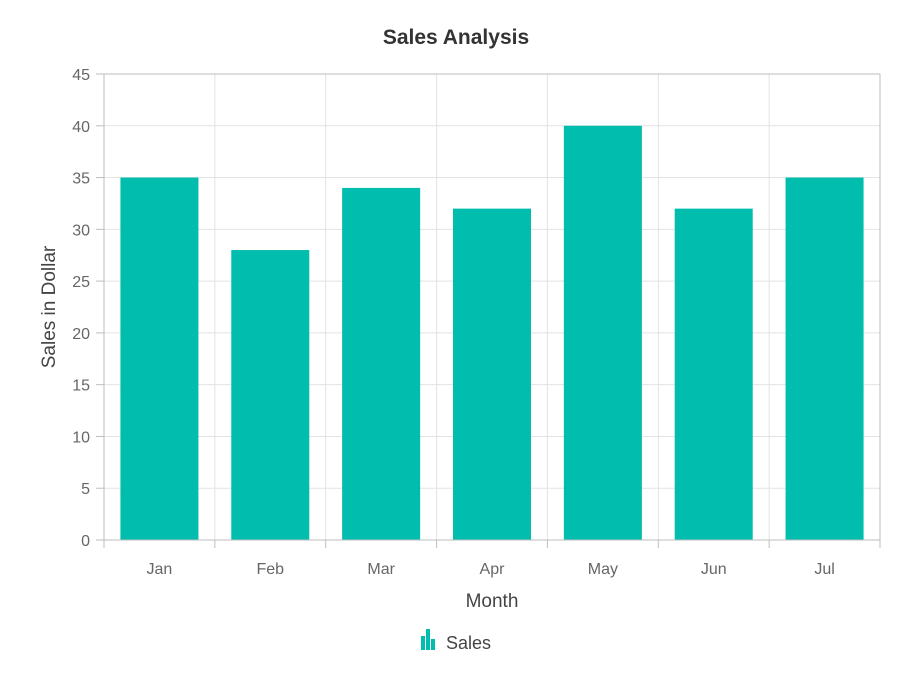  What do you see at coordinates (81, 230) in the screenshot?
I see `y-tick-label: 30` at bounding box center [81, 230].